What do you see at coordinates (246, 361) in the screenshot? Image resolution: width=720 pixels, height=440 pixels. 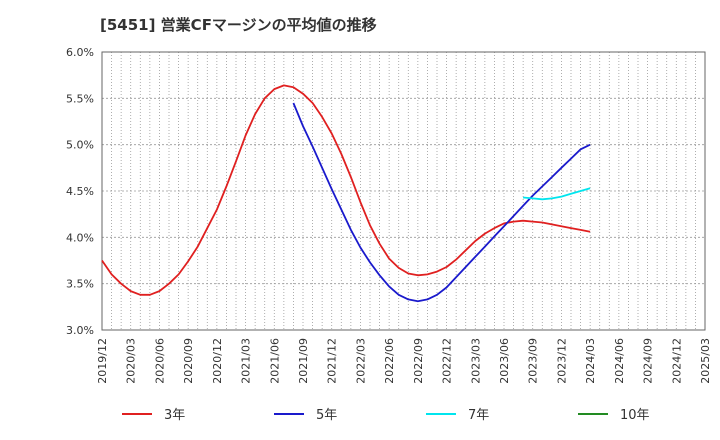 I see `x-tick-label: 2021/03` at bounding box center [246, 361].